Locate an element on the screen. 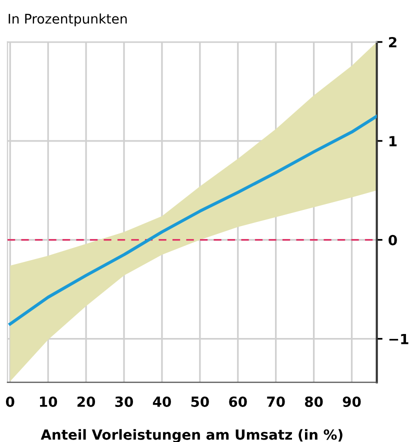 This screenshot has height=442, width=415. x-tick-label: 20 is located at coordinates (86, 401).